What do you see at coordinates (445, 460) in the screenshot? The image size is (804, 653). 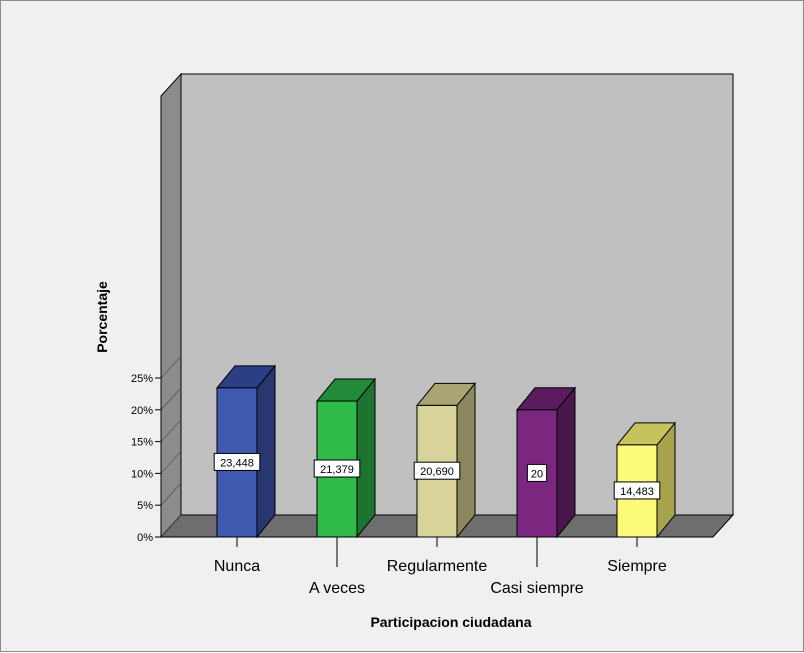 I see `bar-regularmente: 20,690` at bounding box center [445, 460].